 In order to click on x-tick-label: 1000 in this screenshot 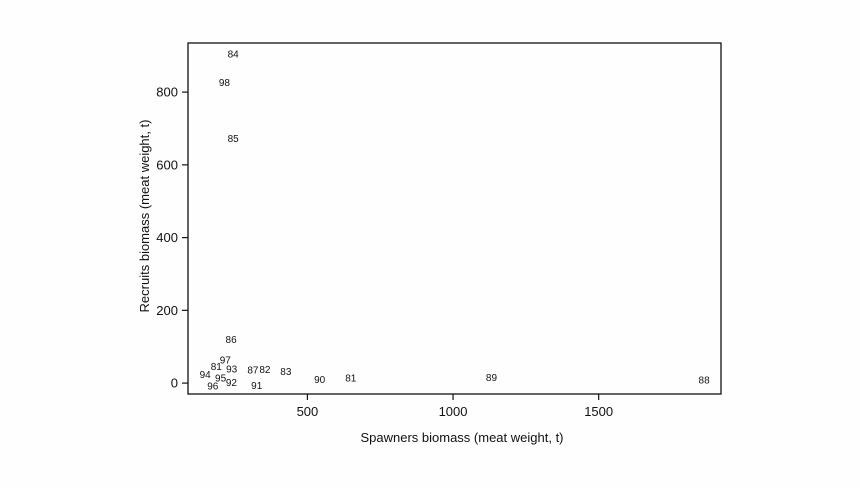, I will do `click(453, 411)`.